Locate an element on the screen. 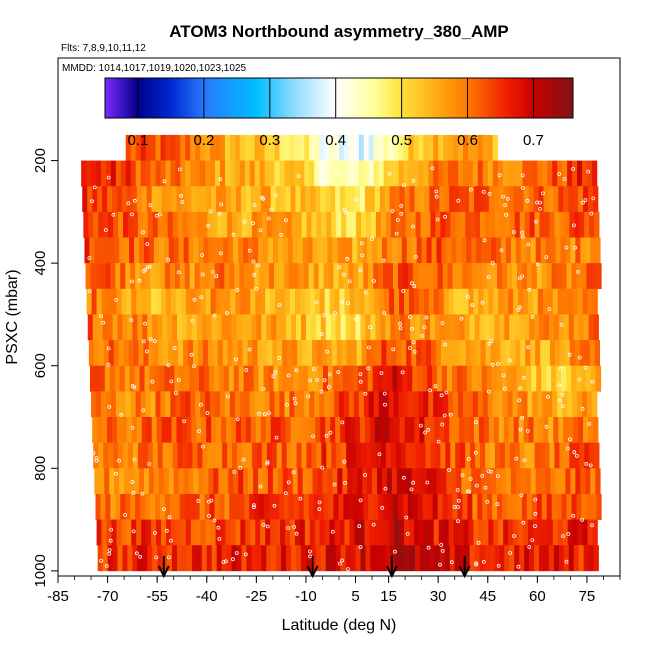  x-axis: -85 -70 -55 -40 -25 -10 5 15 30 45 60 75 is located at coordinates (334, 590).